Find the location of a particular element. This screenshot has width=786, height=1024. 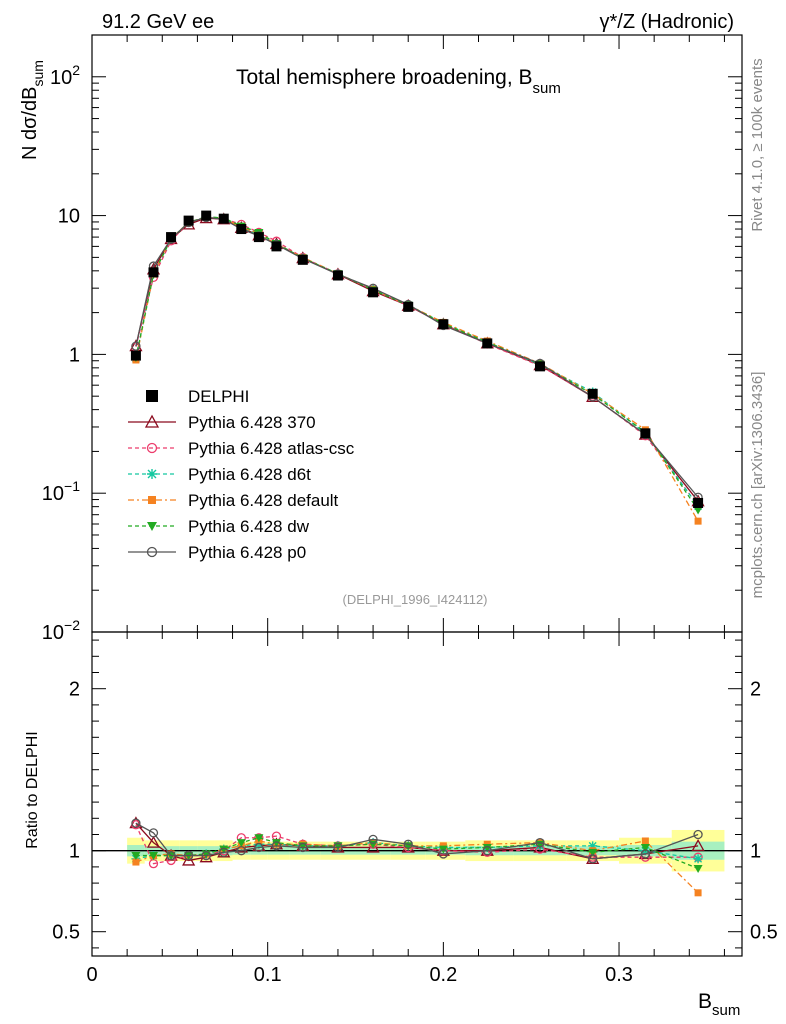

x-axis-label: Bsum is located at coordinates (719, 1004).